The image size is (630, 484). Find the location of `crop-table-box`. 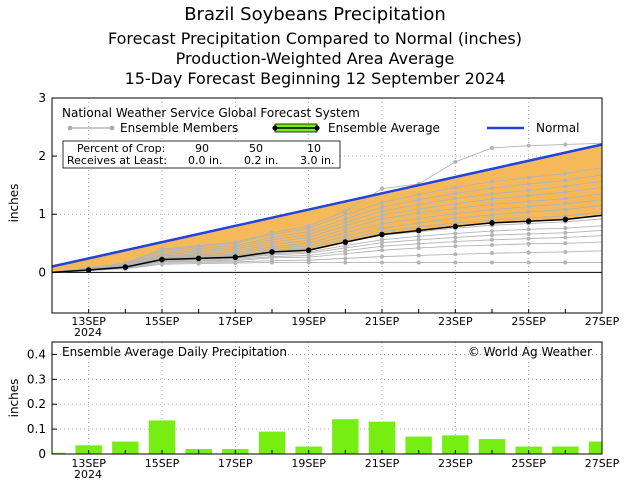

crop-table-box is located at coordinates (201, 154).